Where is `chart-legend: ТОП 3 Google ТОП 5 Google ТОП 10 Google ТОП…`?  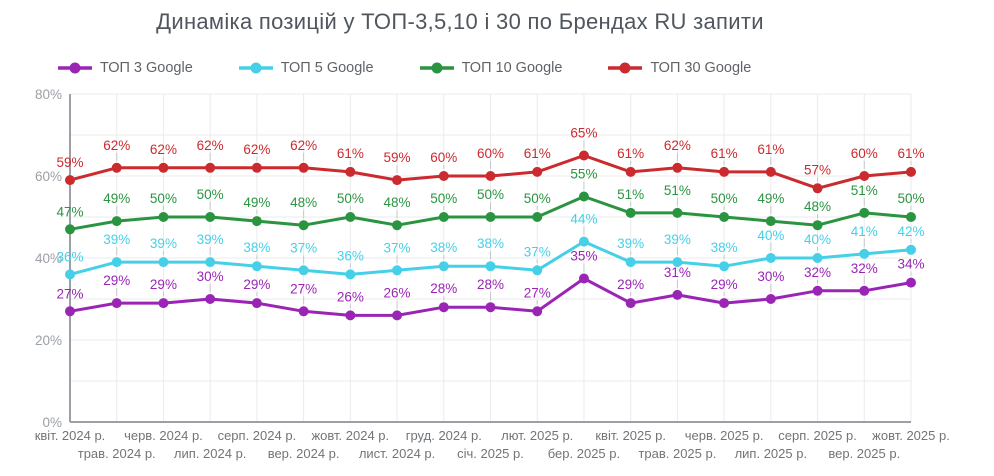 chart-legend: ТОП 3 Google ТОП 5 Google ТОП 10 Google ТОП… is located at coordinates (404, 68).